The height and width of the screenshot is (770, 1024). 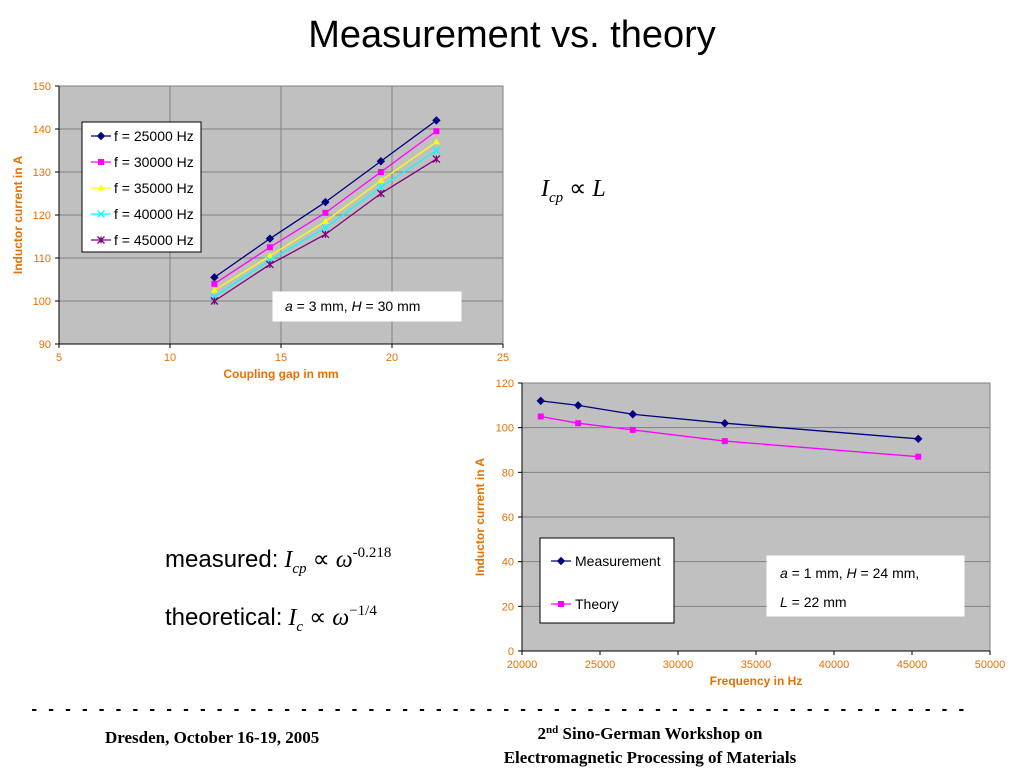 I want to click on data-point-f-30000-hz-4-shape, so click(x=436, y=131).